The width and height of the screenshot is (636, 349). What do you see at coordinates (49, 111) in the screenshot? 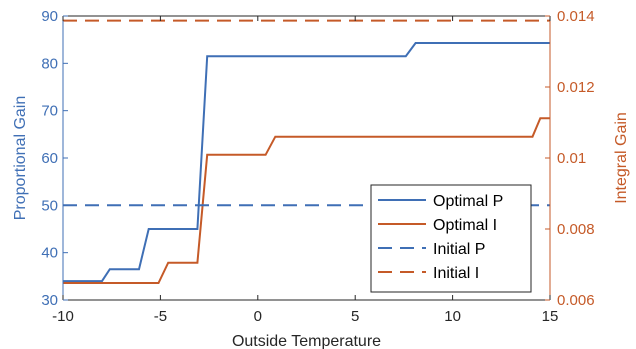
I see `y-left-tick-label: 70` at bounding box center [49, 111].